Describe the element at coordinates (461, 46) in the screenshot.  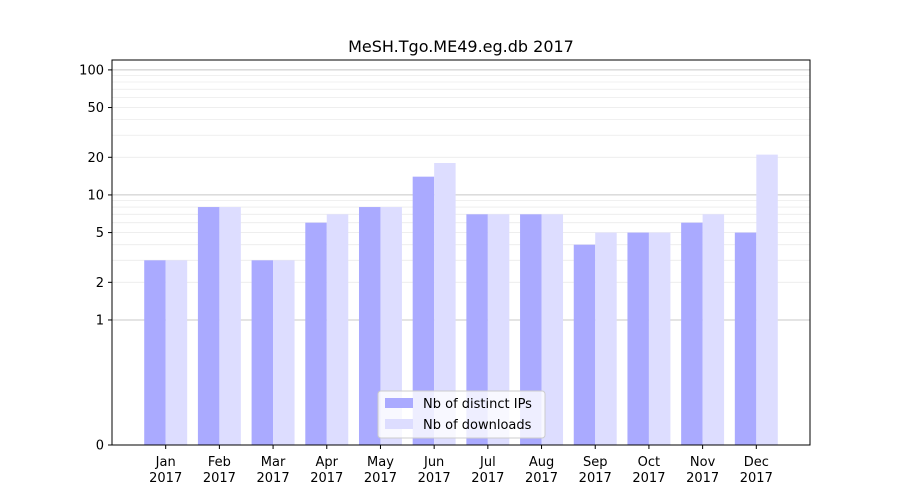
I see `chart-title: MeSH.Tgo.ME49.eg.db 2017` at that location.